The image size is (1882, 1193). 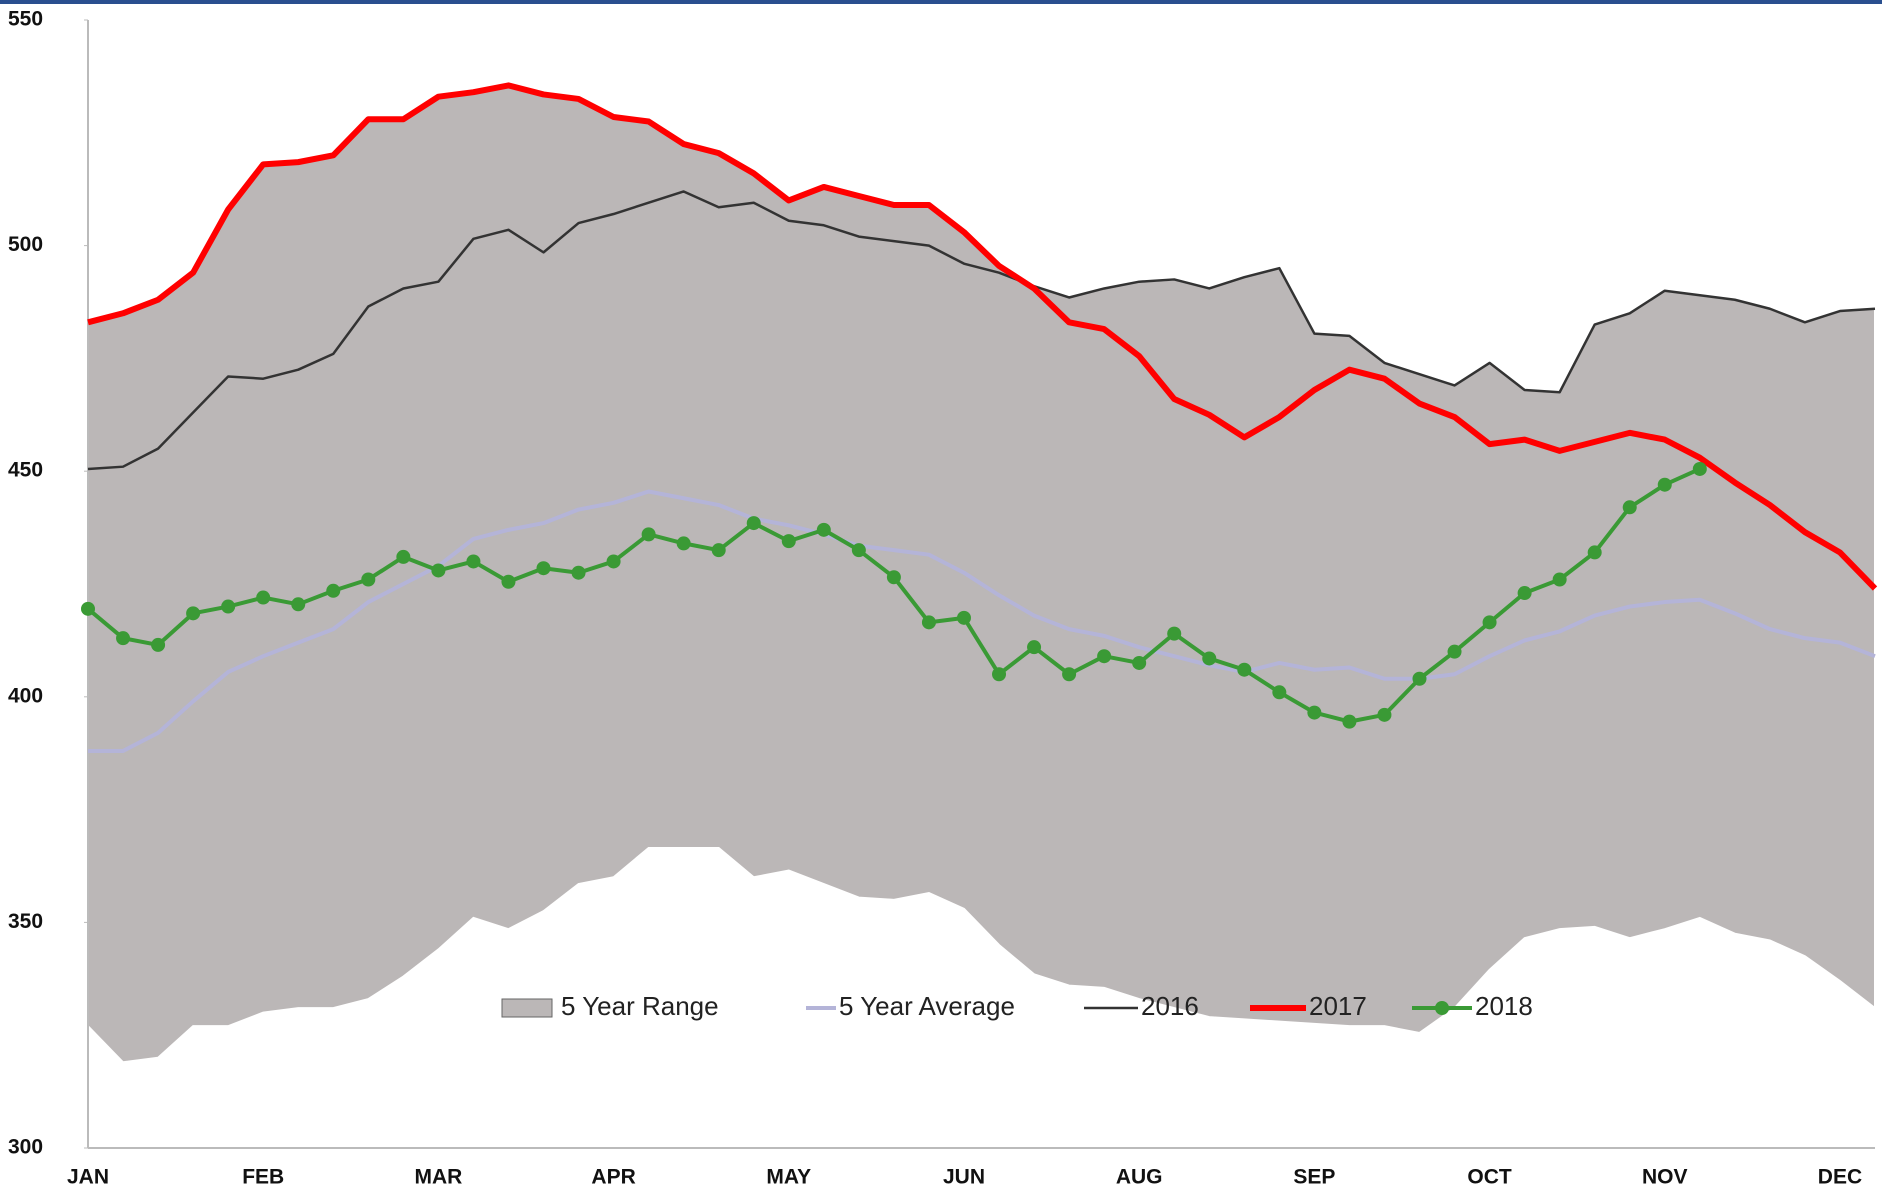 I want to click on x-tick-label: APR, so click(x=613, y=1177).